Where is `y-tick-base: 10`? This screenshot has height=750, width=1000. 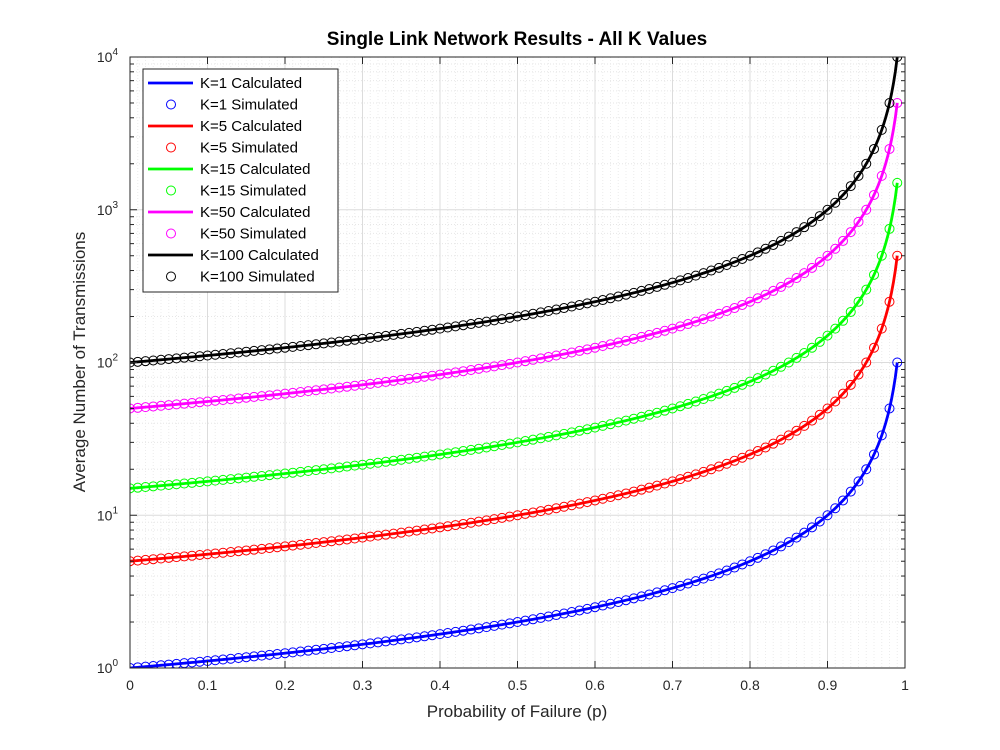
y-tick-base: 10 is located at coordinates (105, 210).